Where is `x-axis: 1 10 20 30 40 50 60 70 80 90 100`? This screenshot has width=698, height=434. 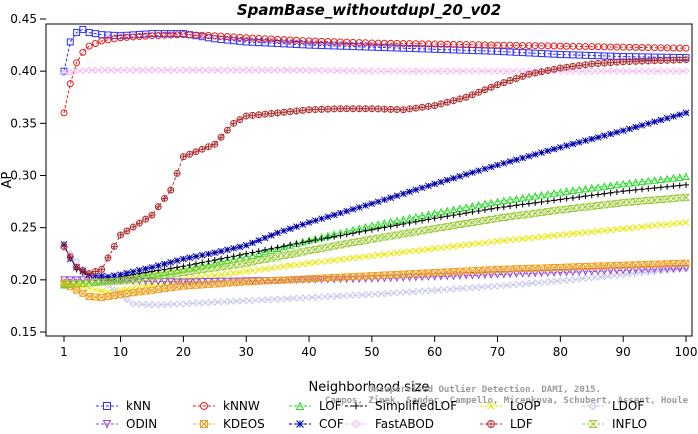 x-axis: 1 10 20 30 40 50 60 70 80 90 100 is located at coordinates (378, 347).